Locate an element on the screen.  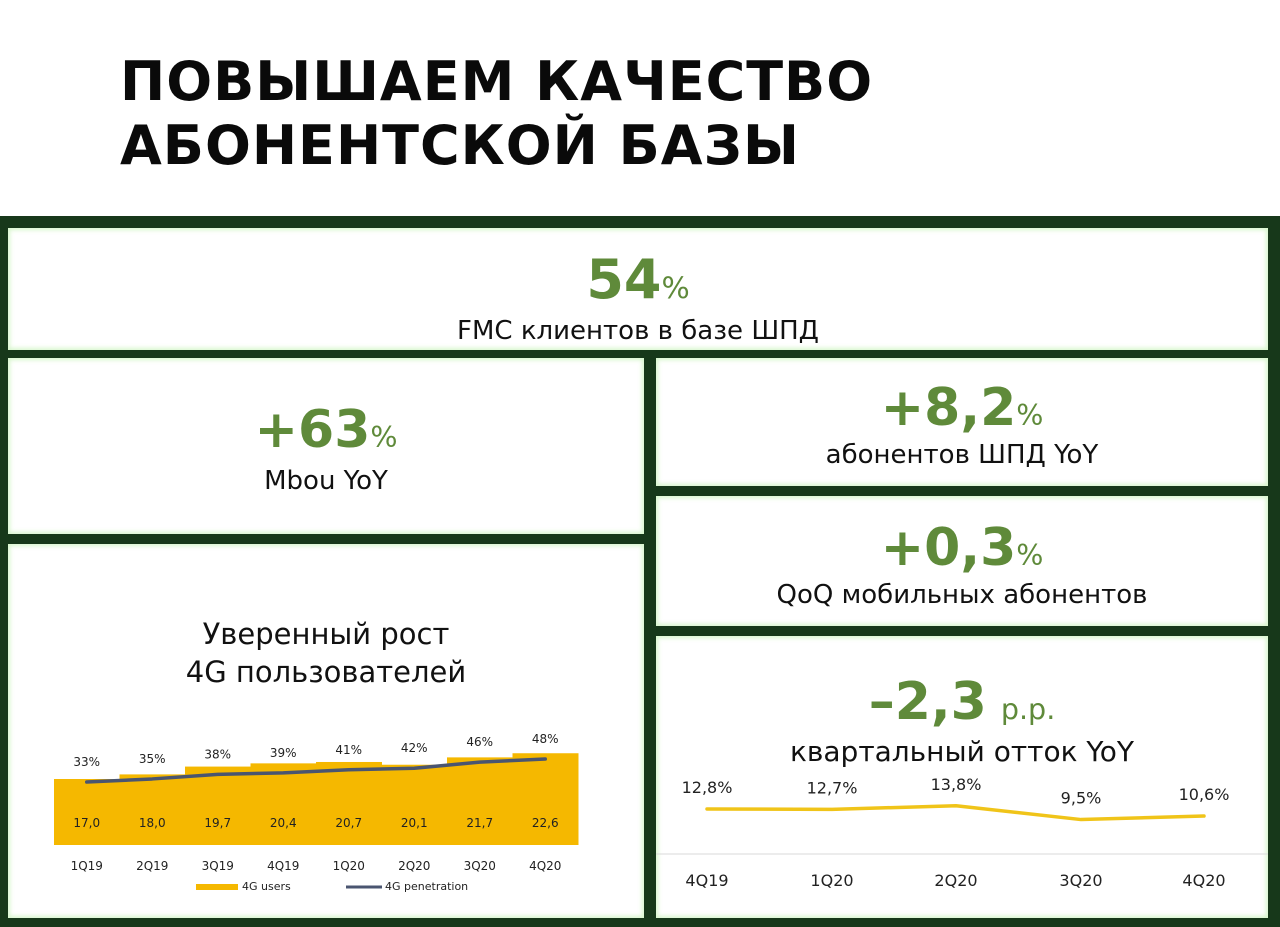
churn-label: квартальный отток YoY is located at coordinates (962, 751).